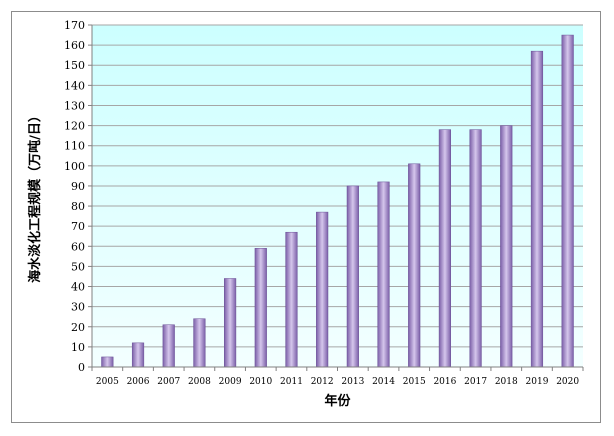 This screenshot has height=436, width=614. What do you see at coordinates (168, 382) in the screenshot?
I see `x-tick-label: 2007` at bounding box center [168, 382].